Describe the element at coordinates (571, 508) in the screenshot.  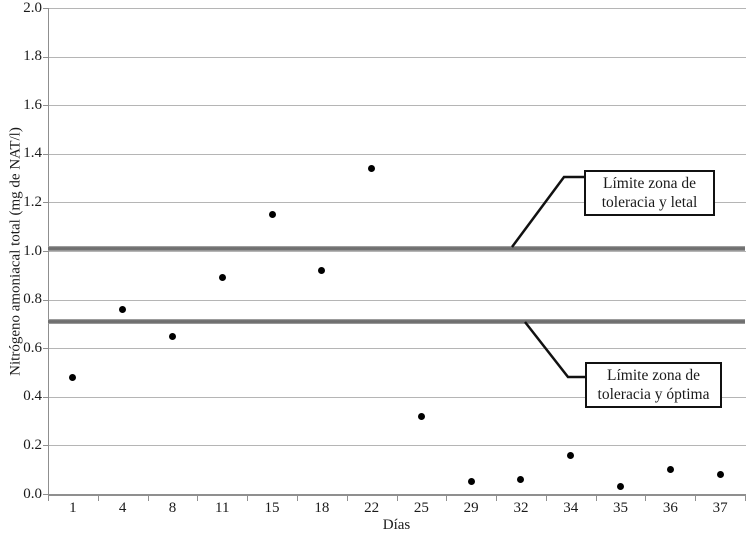
I see `x-tick-label: 34` at that location.